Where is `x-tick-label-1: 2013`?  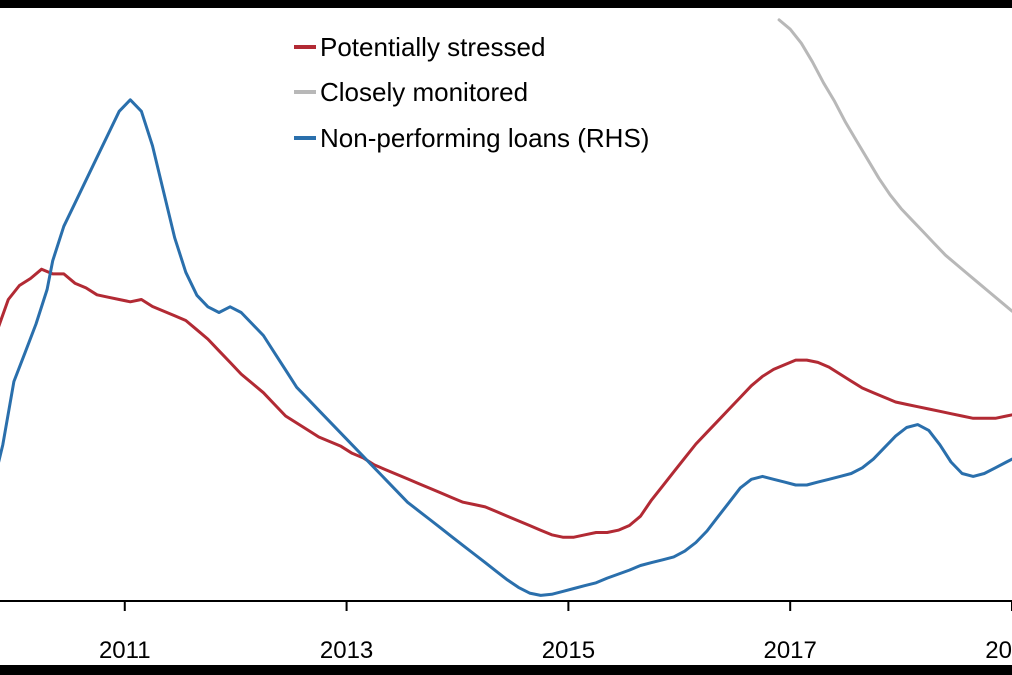 x-tick-label-1: 2013 is located at coordinates (346, 650).